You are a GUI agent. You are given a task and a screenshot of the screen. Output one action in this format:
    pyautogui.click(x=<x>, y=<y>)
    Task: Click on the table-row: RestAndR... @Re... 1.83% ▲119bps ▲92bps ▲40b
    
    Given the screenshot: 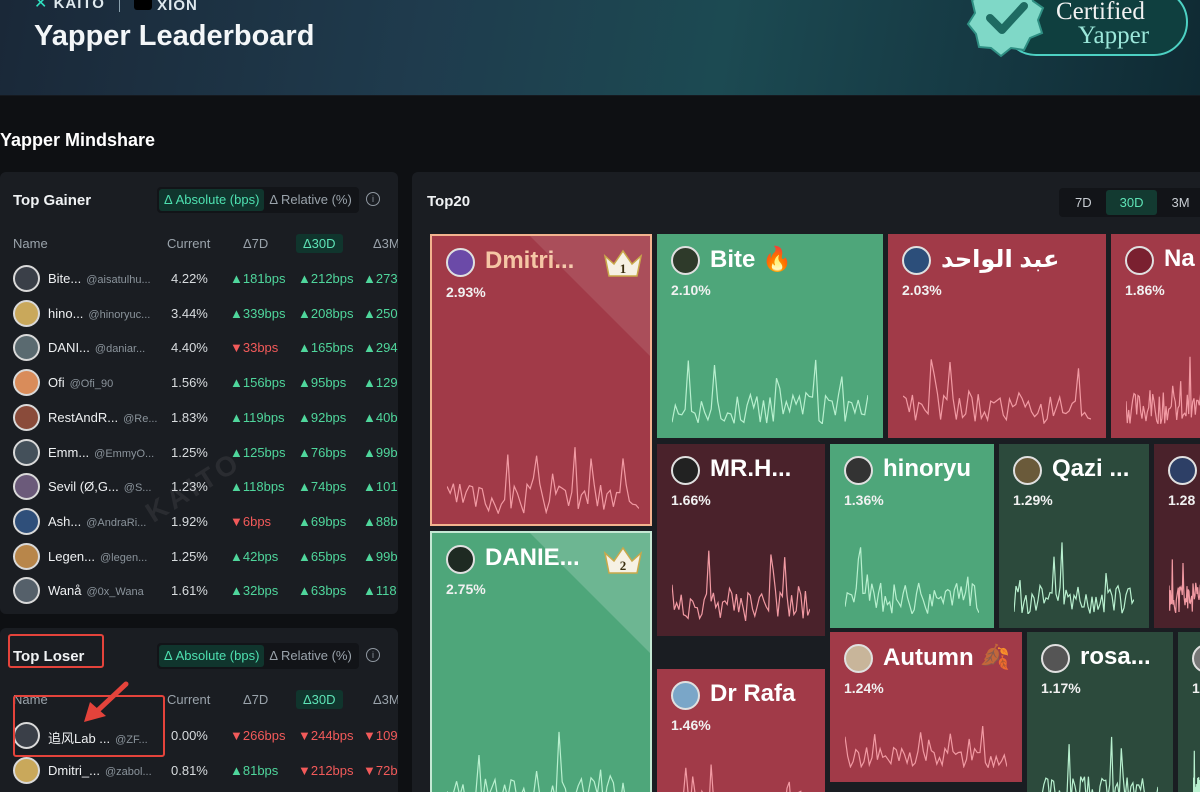 What is the action you would take?
    pyautogui.click(x=199, y=417)
    